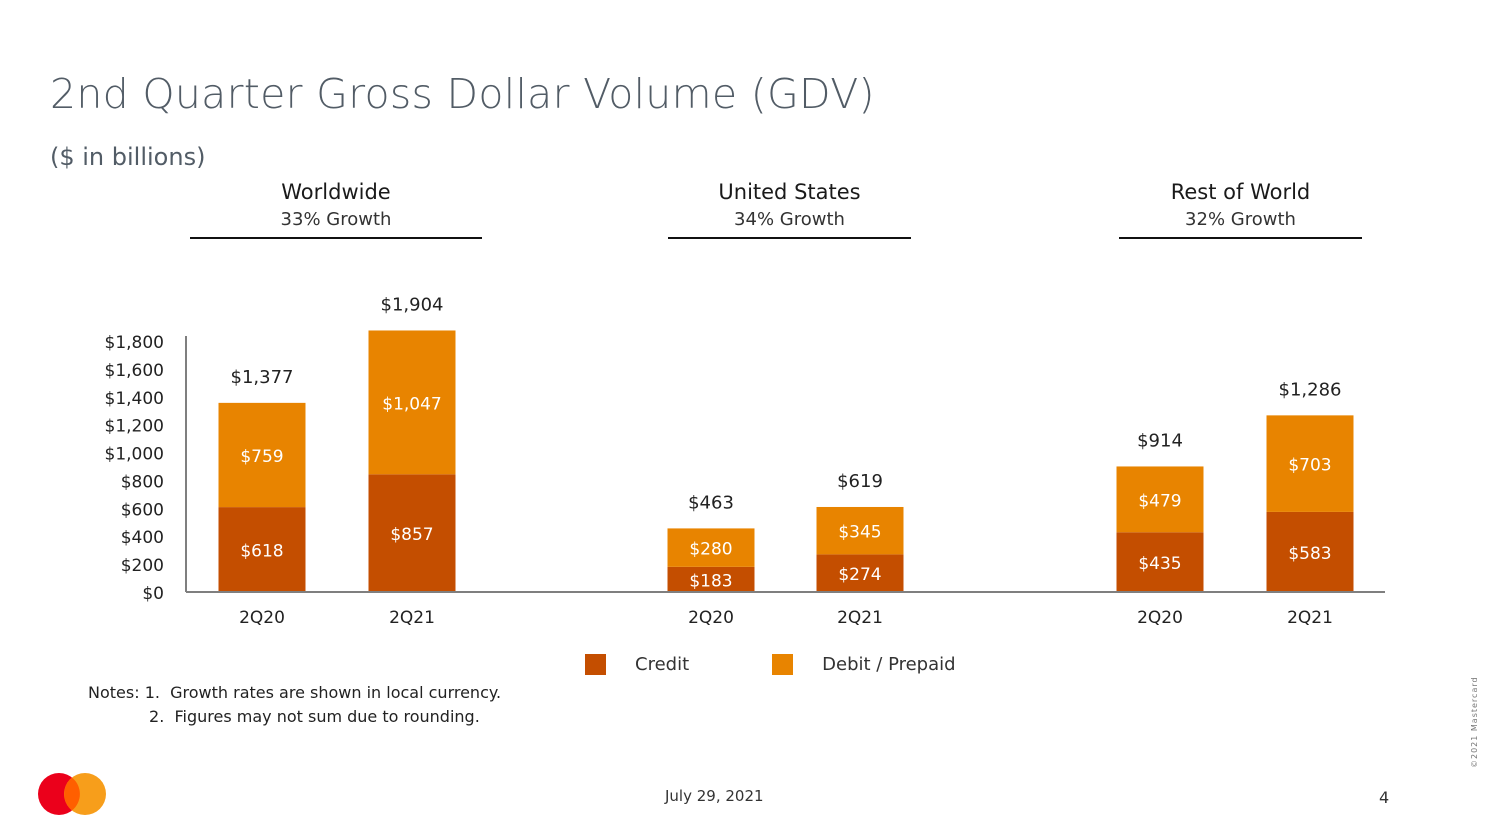  What do you see at coordinates (789, 219) in the screenshot?
I see `region-growth: 34% Growth` at bounding box center [789, 219].